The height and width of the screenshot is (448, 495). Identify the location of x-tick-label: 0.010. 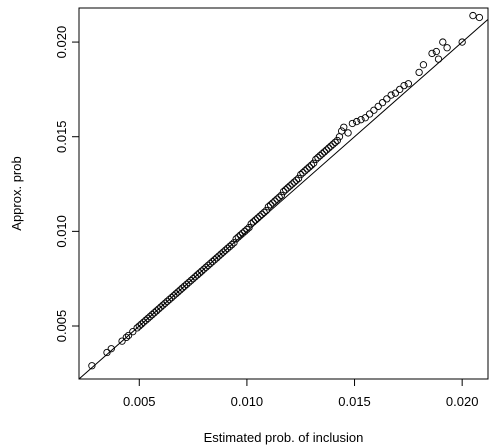
(247, 401).